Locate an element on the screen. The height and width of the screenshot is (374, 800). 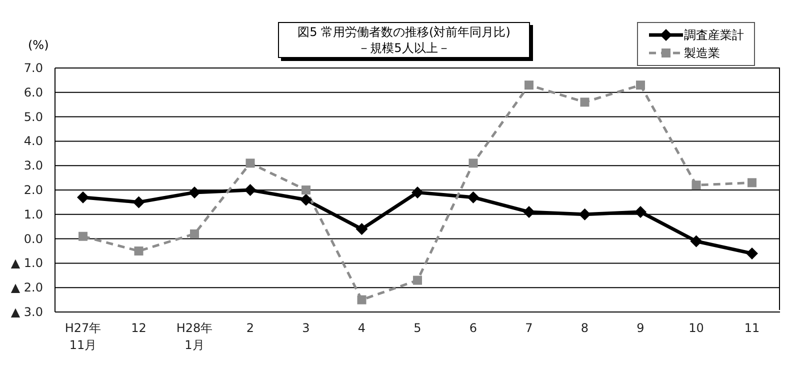
x-tick-label: H27年 11月 is located at coordinates (83, 336).